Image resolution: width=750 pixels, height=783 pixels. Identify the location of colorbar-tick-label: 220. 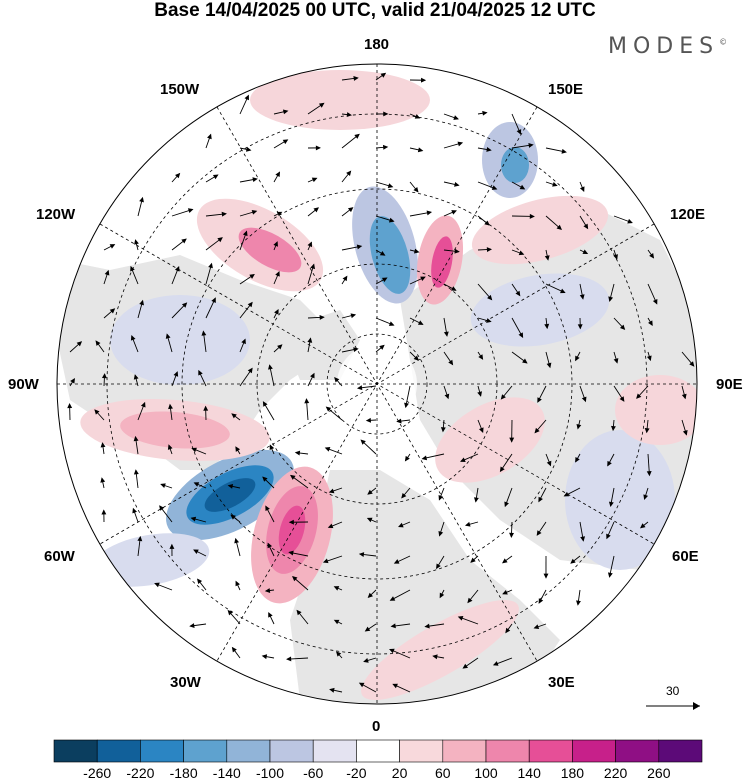
(615, 773).